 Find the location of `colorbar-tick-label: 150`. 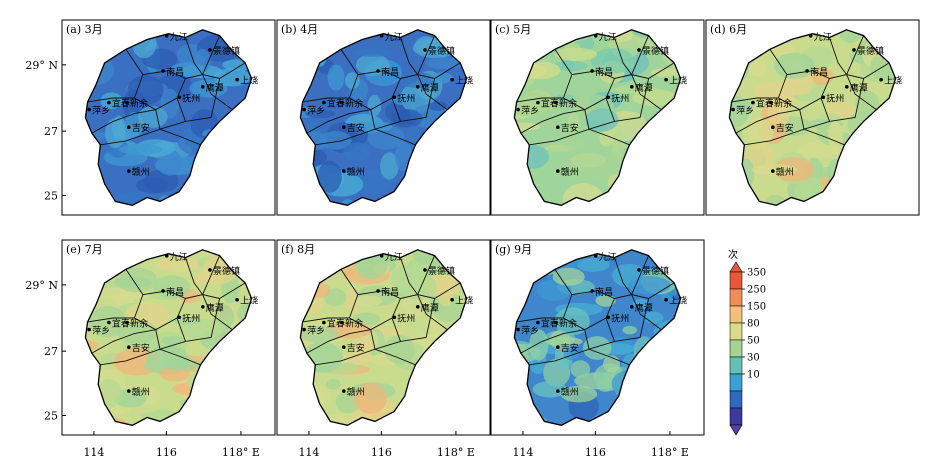

colorbar-tick-label: 150 is located at coordinates (756, 307).